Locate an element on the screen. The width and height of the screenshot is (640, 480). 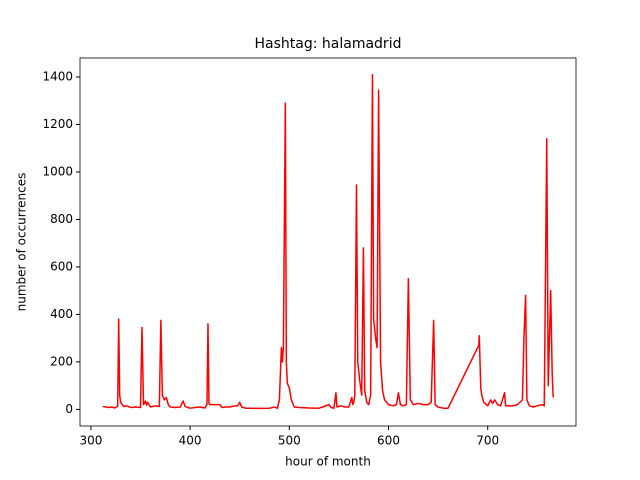
x-tick-label: 400 is located at coordinates (190, 441).